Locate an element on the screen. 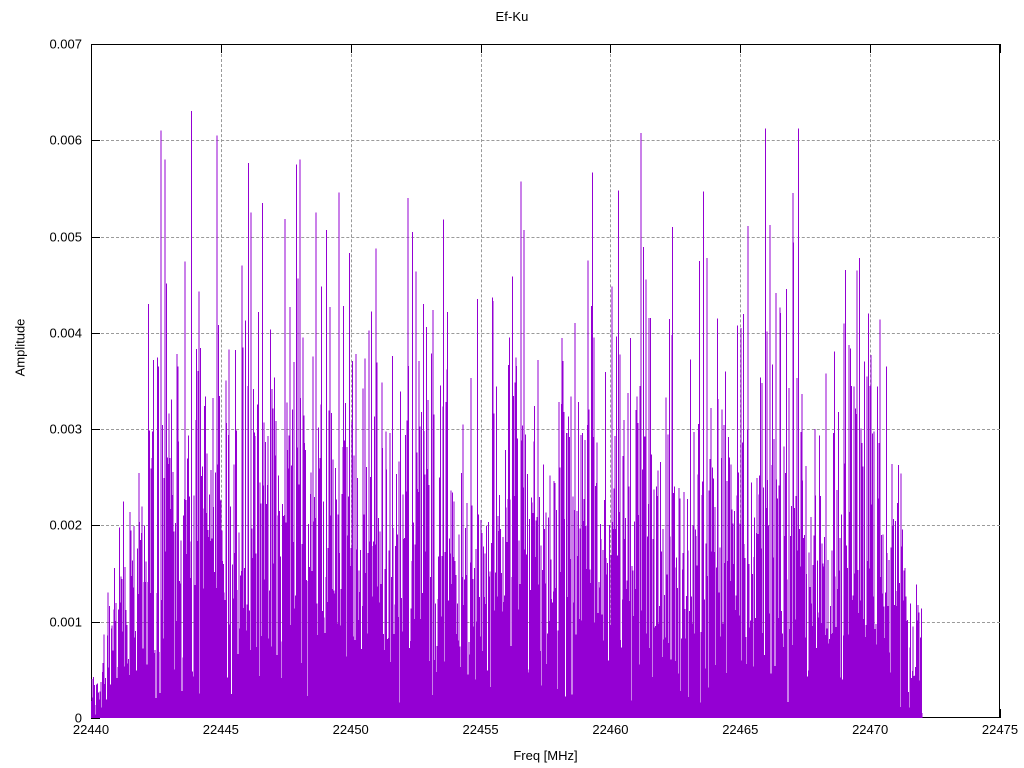 Image resolution: width=1024 pixels, height=768 pixels. x-tick-label: 22460 is located at coordinates (610, 729).